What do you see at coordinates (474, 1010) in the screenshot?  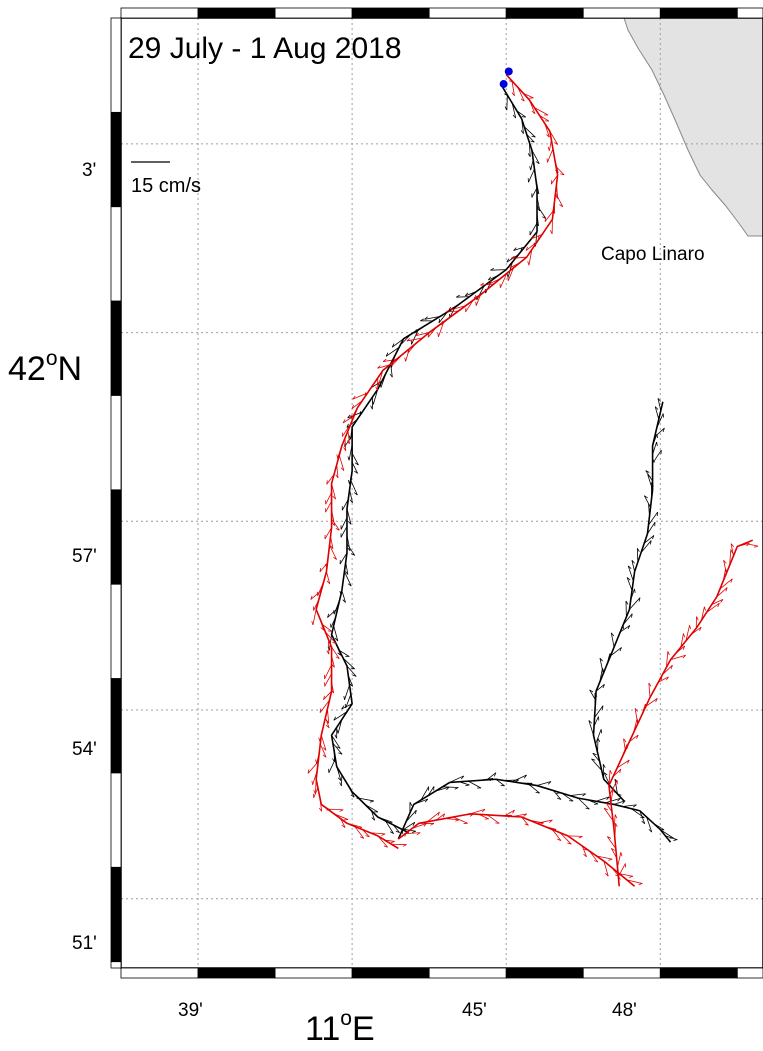 I see `lon-tick-45: 45'` at bounding box center [474, 1010].